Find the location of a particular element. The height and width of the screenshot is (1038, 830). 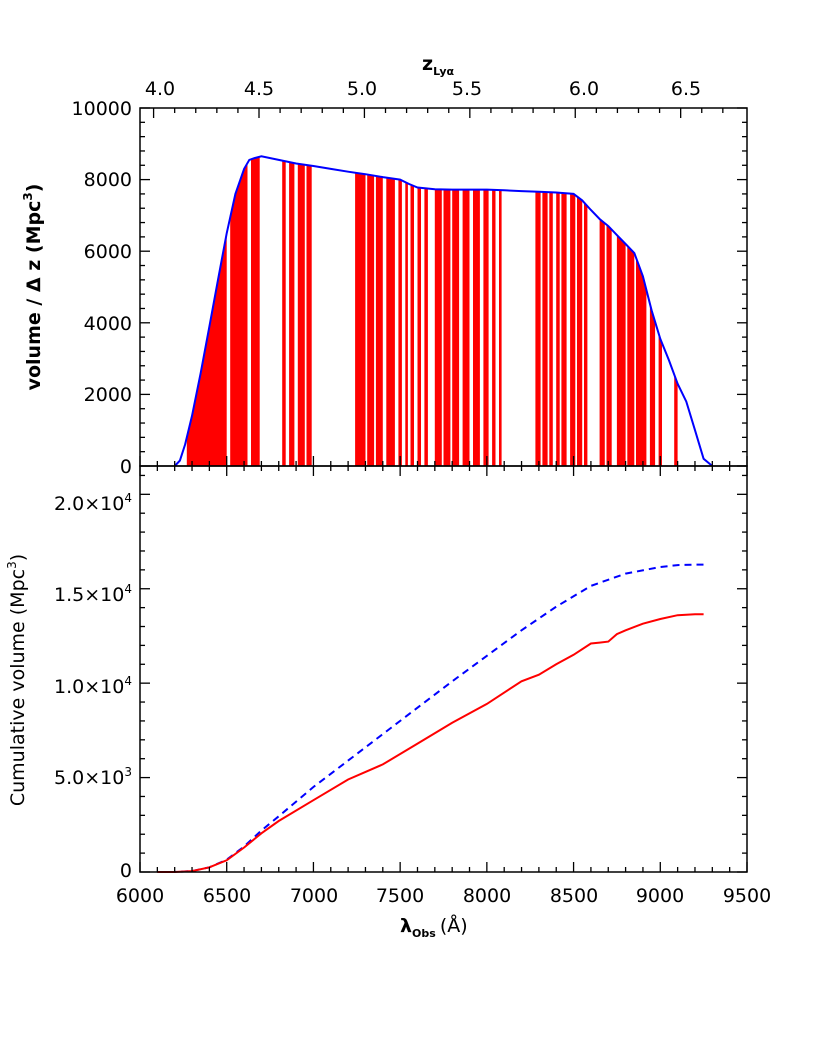

top-tick-label: 5.5 is located at coordinates (467, 89).